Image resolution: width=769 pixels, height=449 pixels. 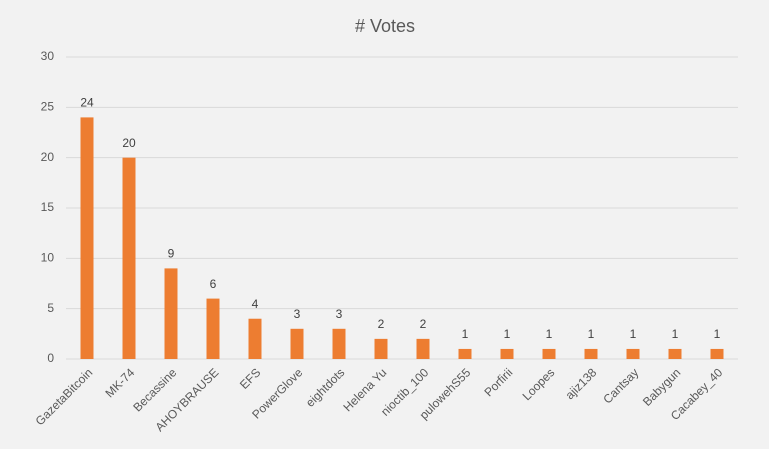 I want to click on y-tick-label: 25, so click(x=48, y=107).